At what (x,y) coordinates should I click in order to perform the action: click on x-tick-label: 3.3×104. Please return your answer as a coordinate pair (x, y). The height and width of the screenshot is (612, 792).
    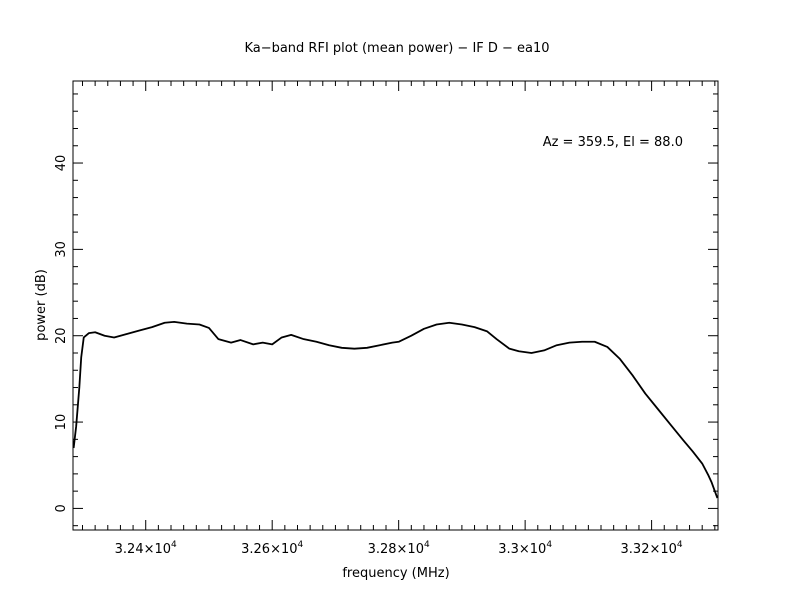
    Looking at the image, I should click on (525, 548).